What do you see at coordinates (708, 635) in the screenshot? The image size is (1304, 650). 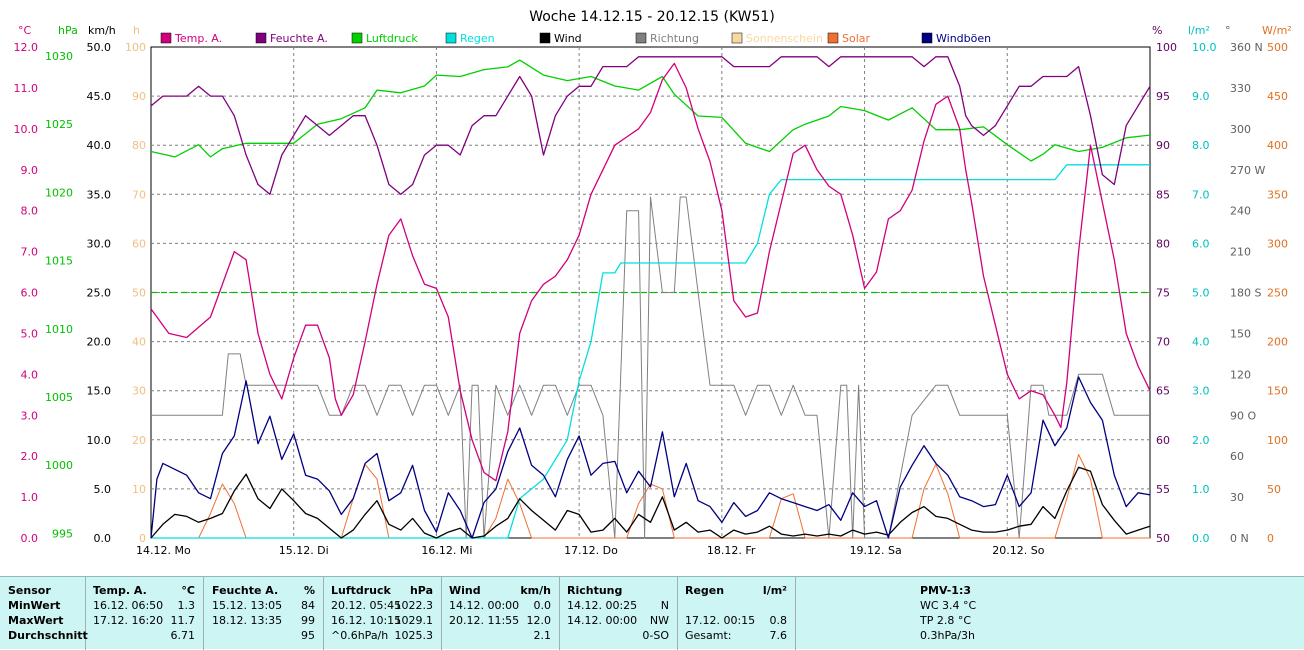 I see `rain-total-label: Gesamt:` at bounding box center [708, 635].